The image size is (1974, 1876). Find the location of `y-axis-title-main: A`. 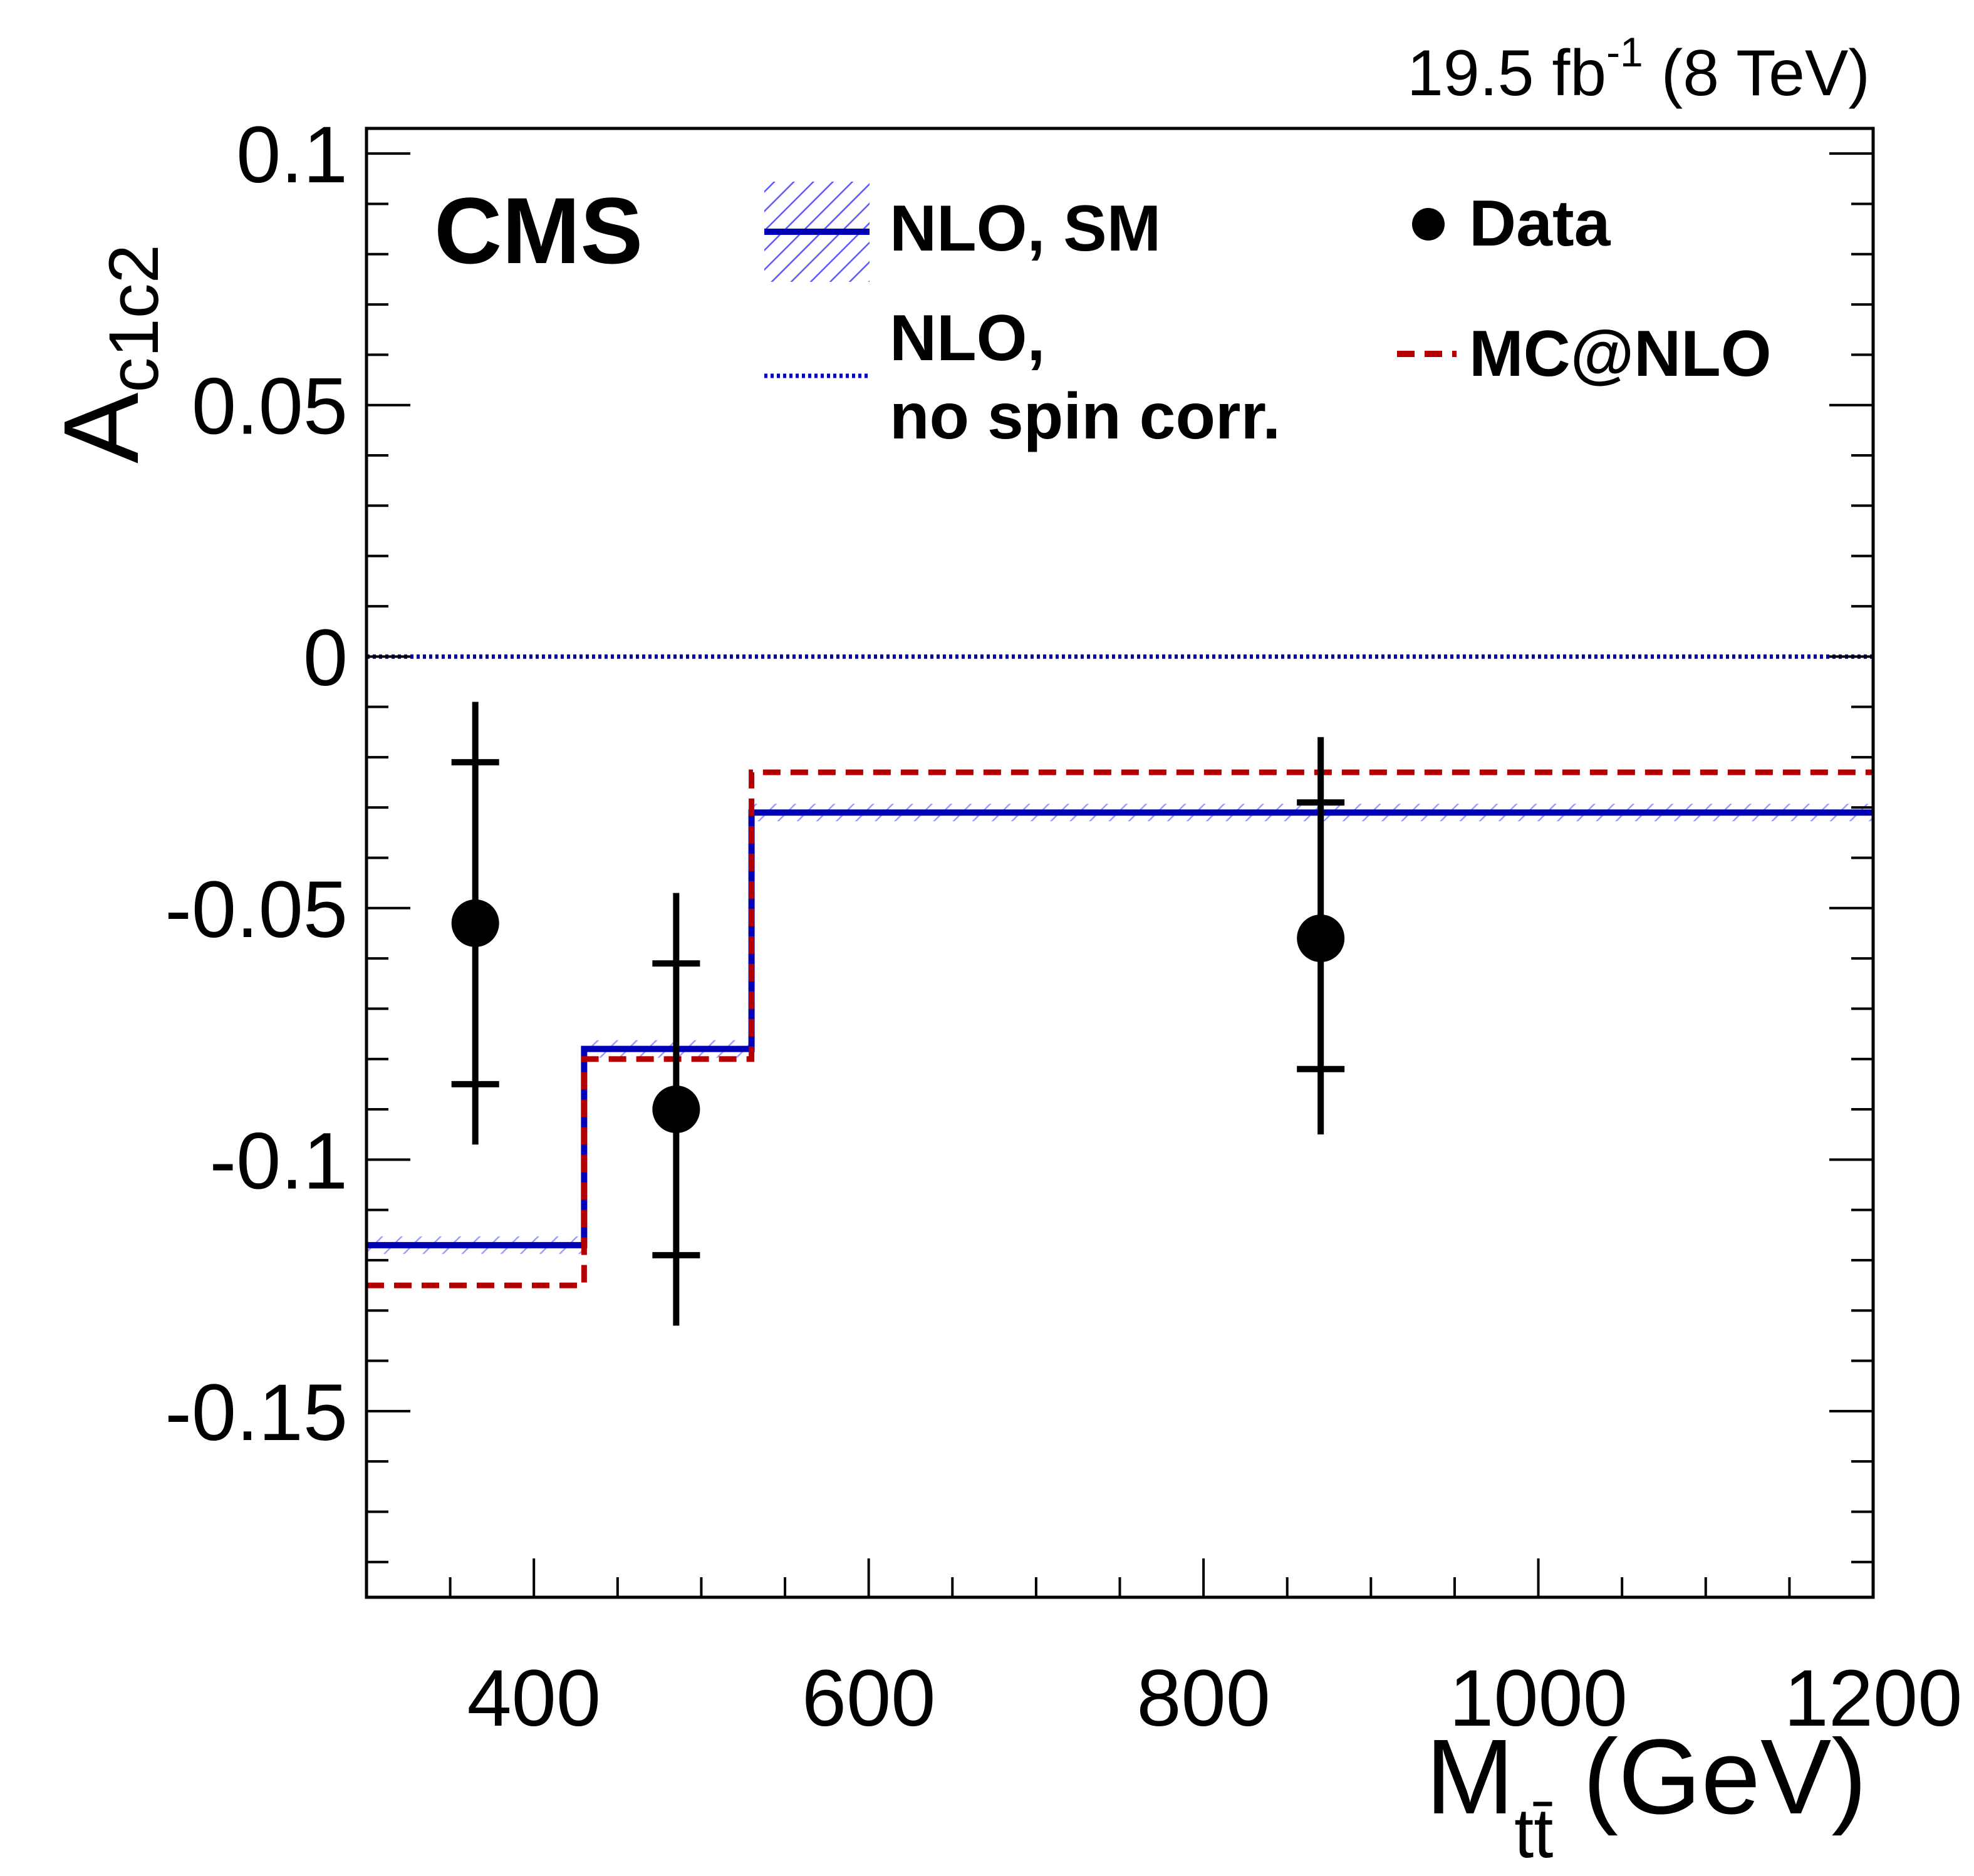

y-axis-title-main: A is located at coordinates (101, 428).